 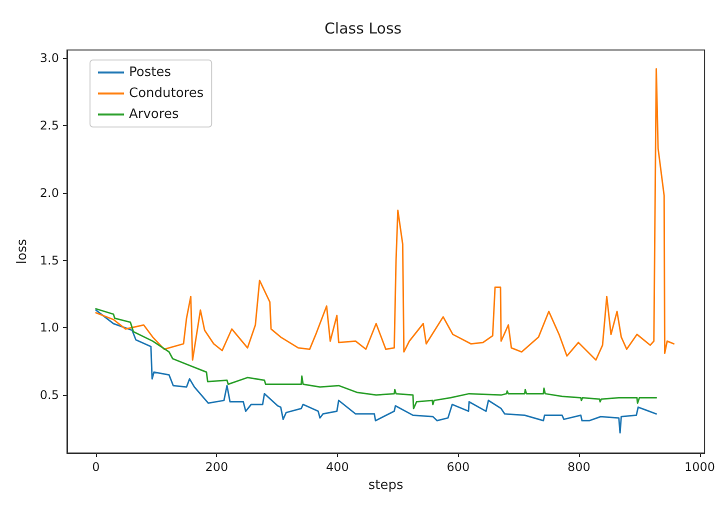 I want to click on x-tick-label: 1000, so click(x=700, y=467).